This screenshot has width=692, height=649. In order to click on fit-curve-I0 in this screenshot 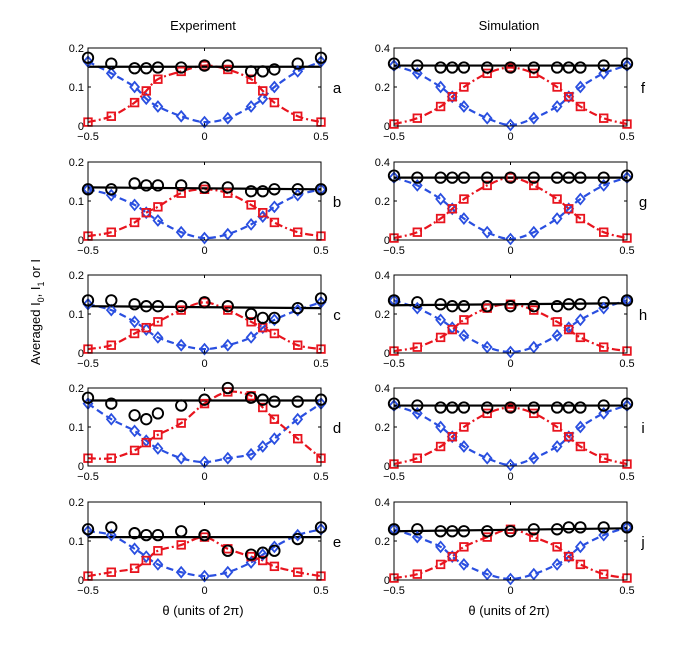, I will do `click(204, 94)`.